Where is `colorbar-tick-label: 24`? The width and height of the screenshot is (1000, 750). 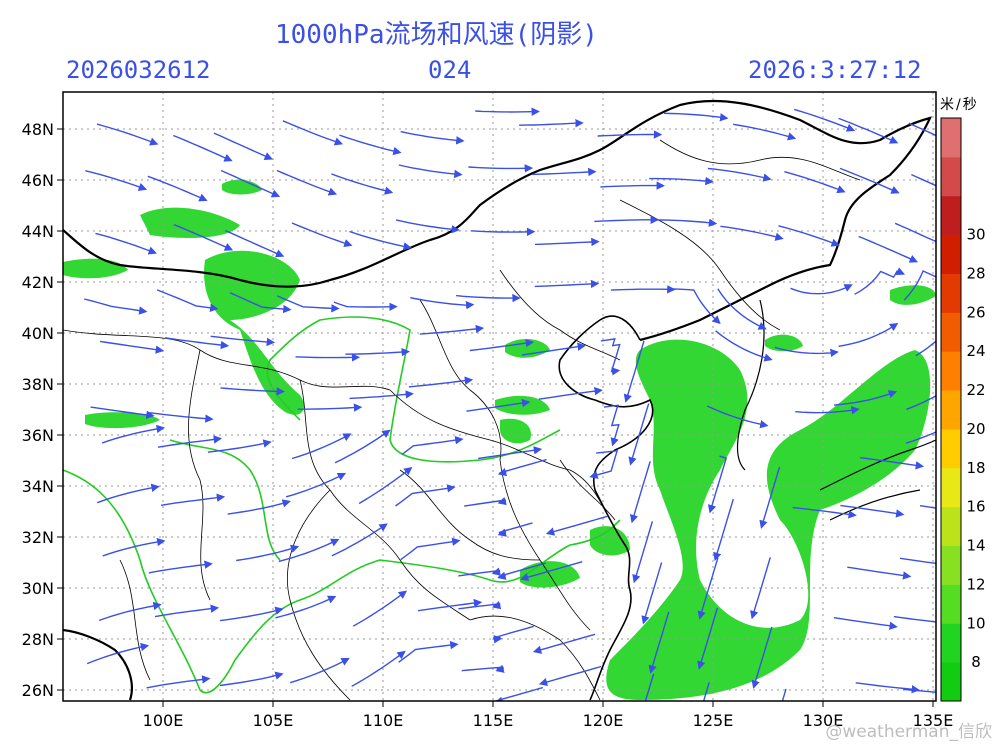 colorbar-tick-label: 24 is located at coordinates (975, 351).